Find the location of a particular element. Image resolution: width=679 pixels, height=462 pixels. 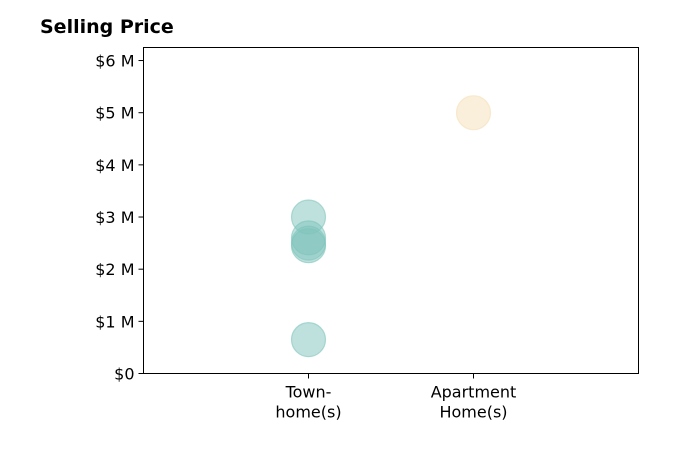

y-tick-label-6: $6 M is located at coordinates (114, 61).